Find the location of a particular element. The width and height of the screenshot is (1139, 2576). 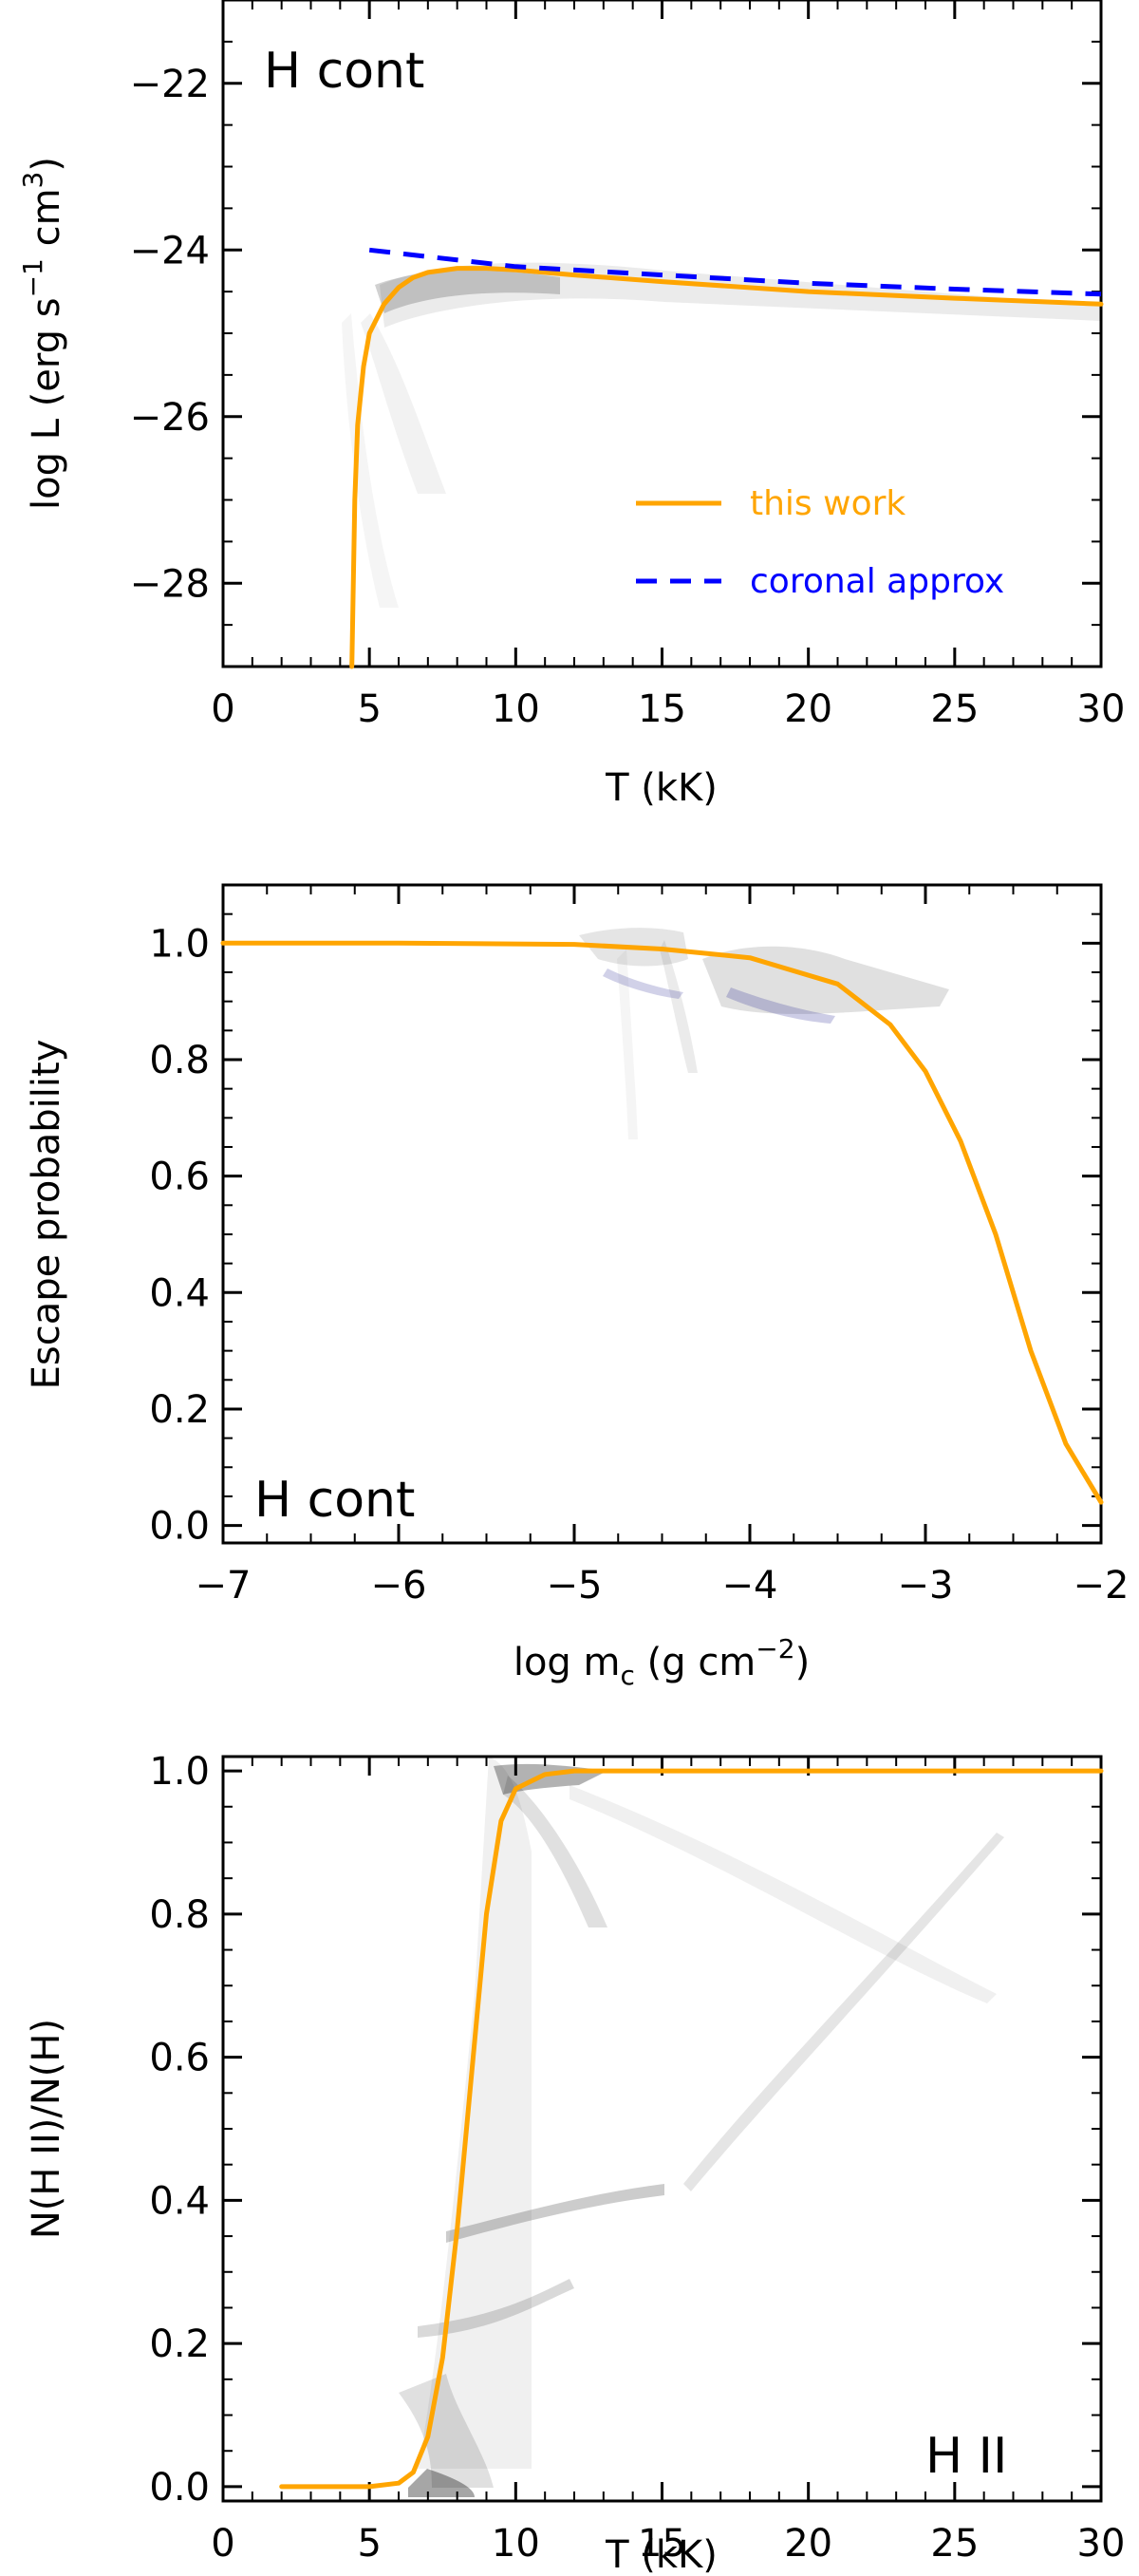

y-axis-label: log L (erg s−1 cm3) is located at coordinates (42, 333).